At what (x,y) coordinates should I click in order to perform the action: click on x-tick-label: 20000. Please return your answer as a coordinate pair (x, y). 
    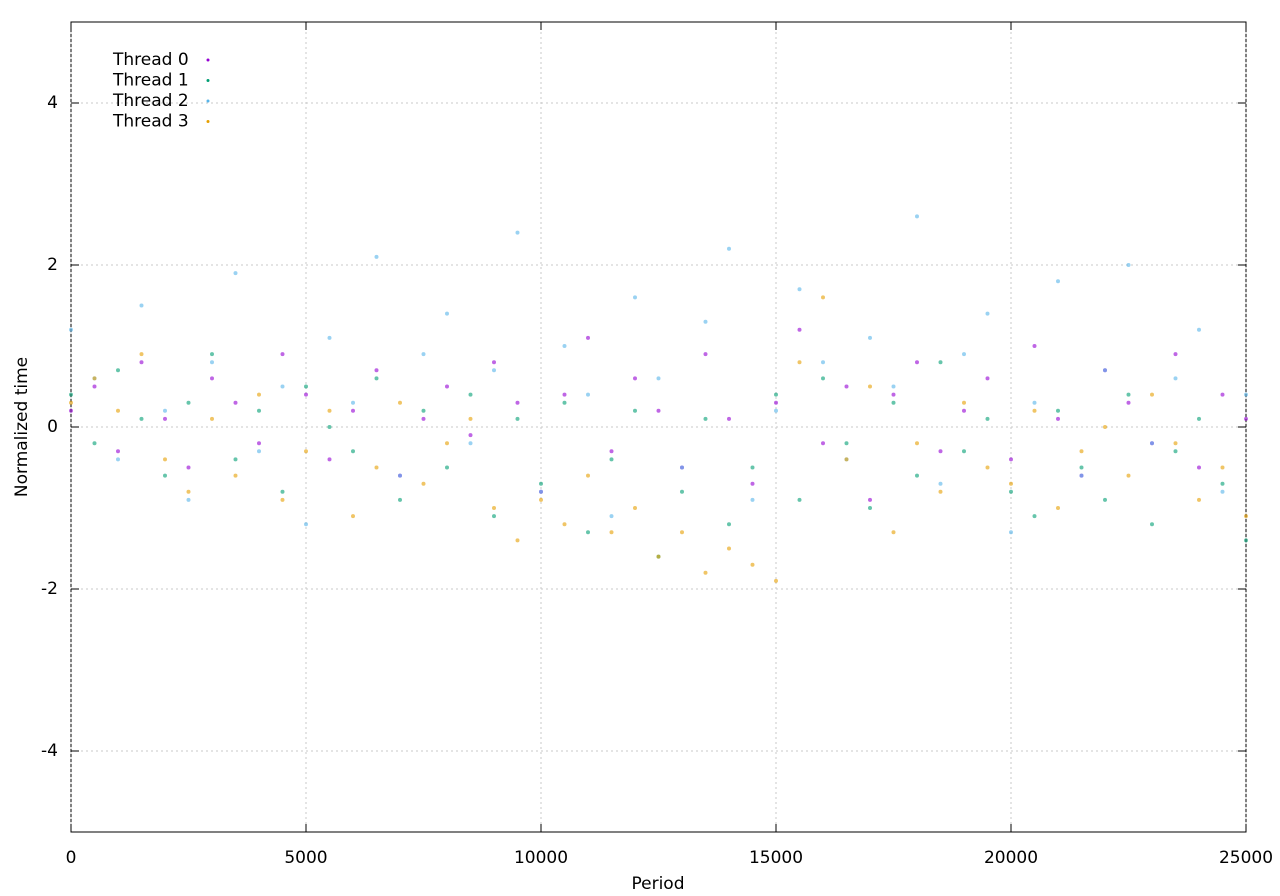
    Looking at the image, I should click on (1011, 858).